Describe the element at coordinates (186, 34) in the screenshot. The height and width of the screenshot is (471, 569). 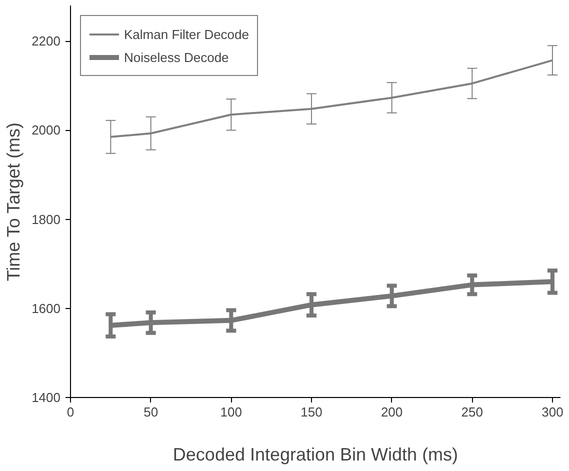
I see `legend-label: Kalman Filter Decode` at that location.